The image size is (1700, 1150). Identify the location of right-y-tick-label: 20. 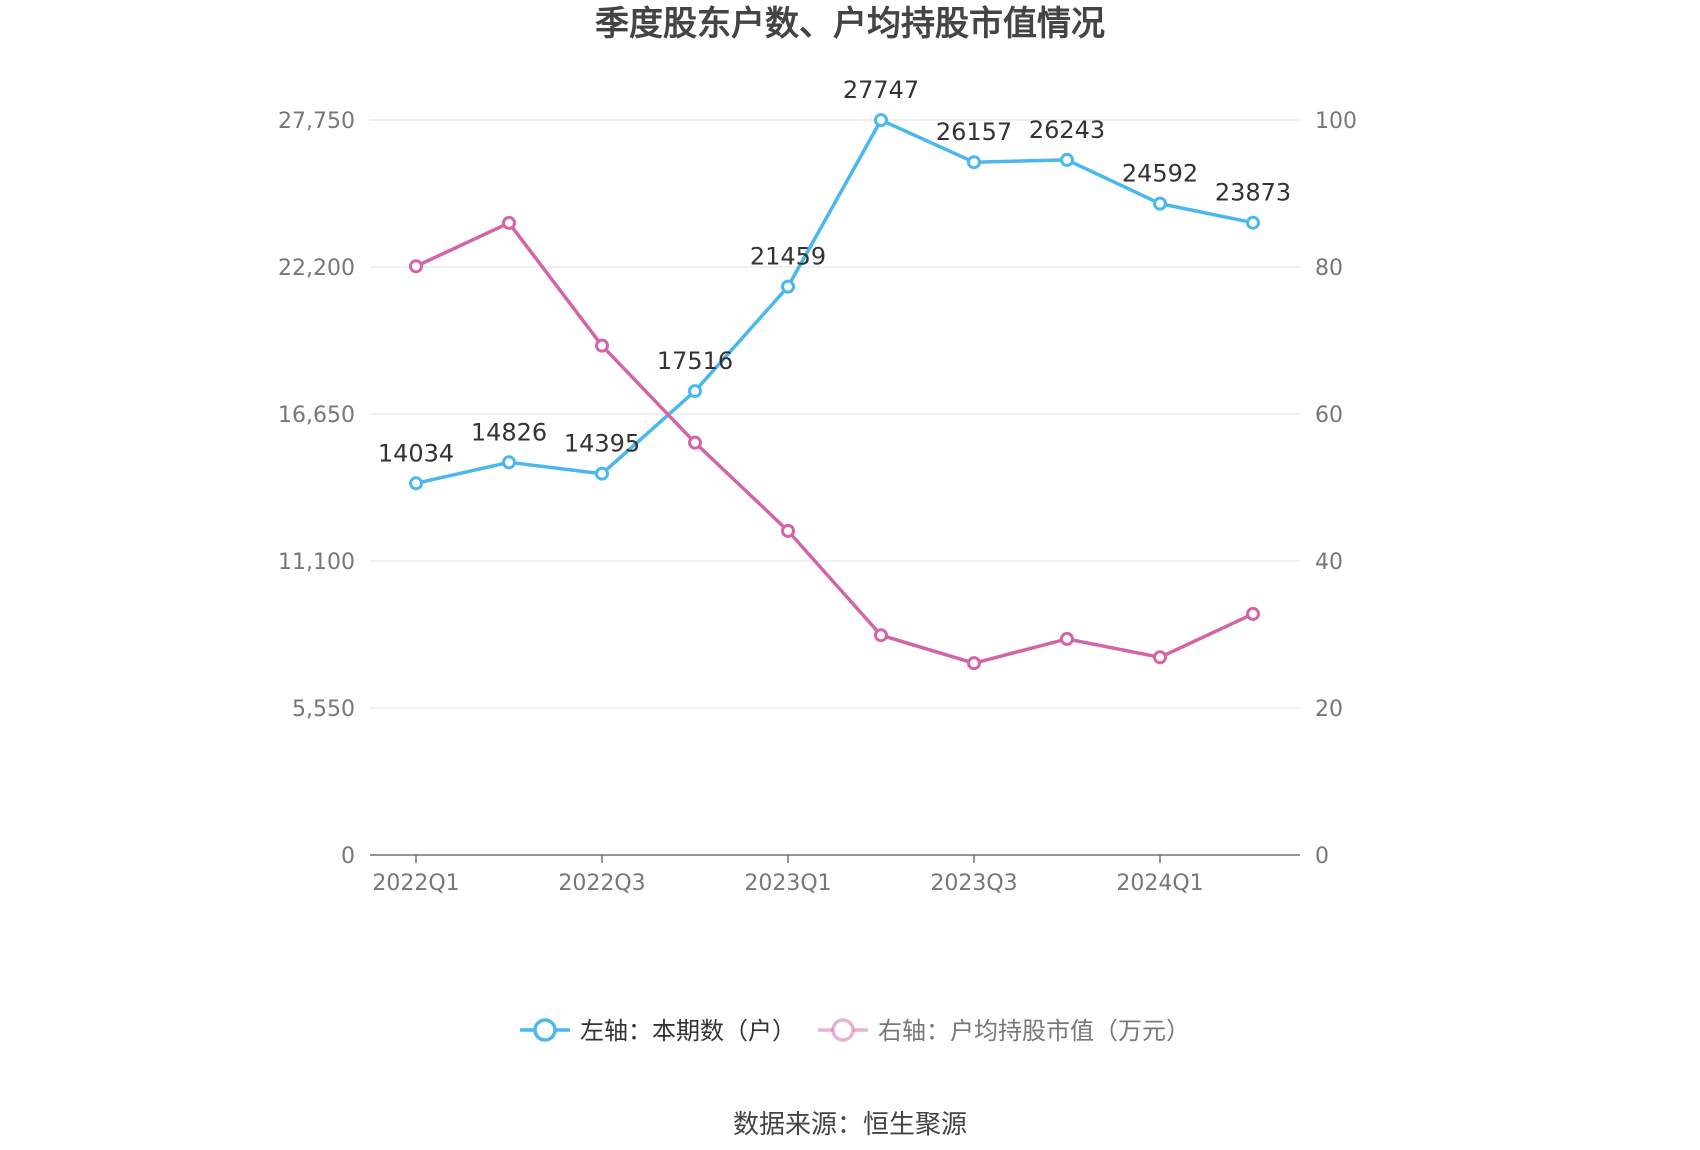
(1329, 709).